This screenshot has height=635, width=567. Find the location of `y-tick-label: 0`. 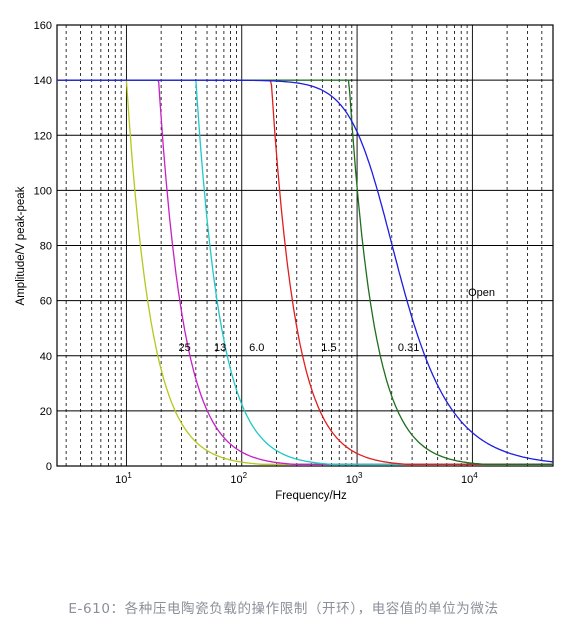

y-tick-label: 0 is located at coordinates (49, 467).